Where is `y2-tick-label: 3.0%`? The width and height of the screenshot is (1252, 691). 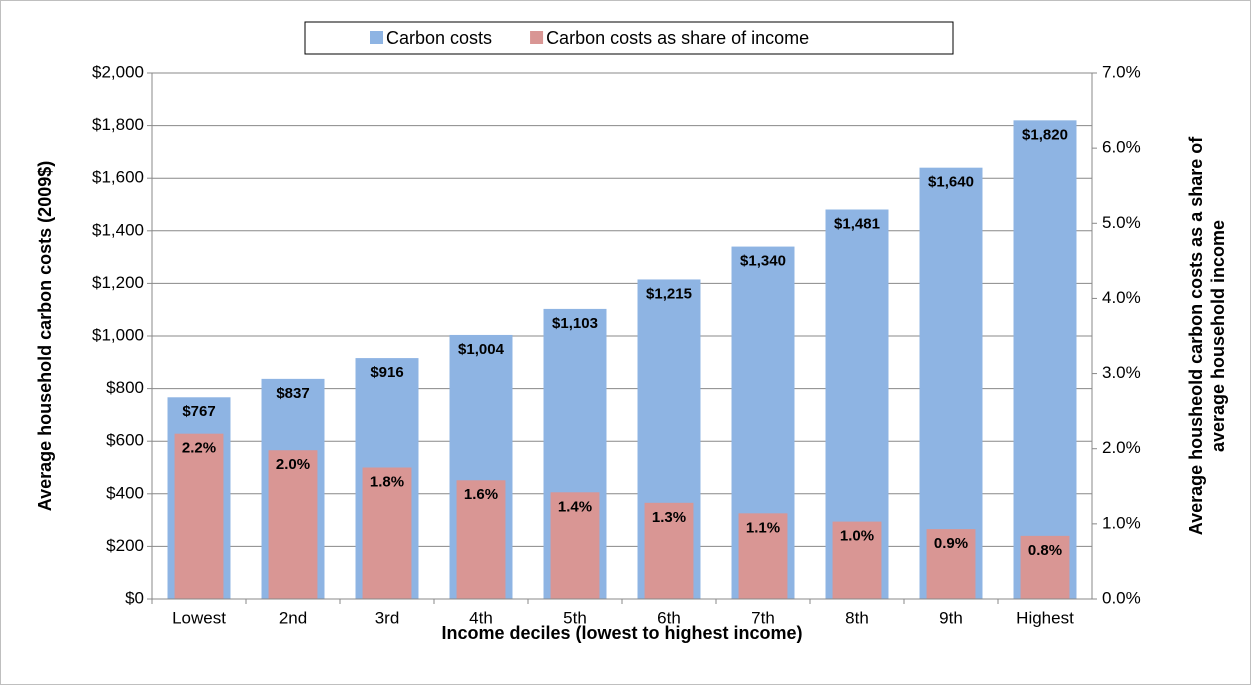 y2-tick-label: 3.0% is located at coordinates (1121, 372).